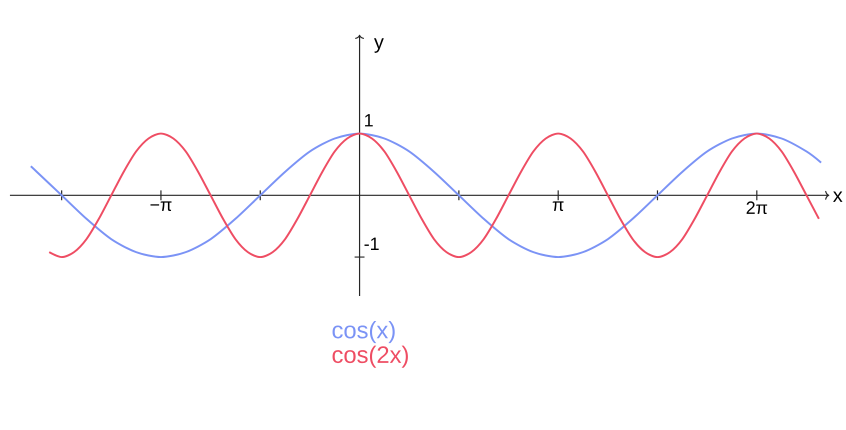 The width and height of the screenshot is (846, 430). Describe the element at coordinates (363, 332) in the screenshot. I see `text: cos(x)` at that location.